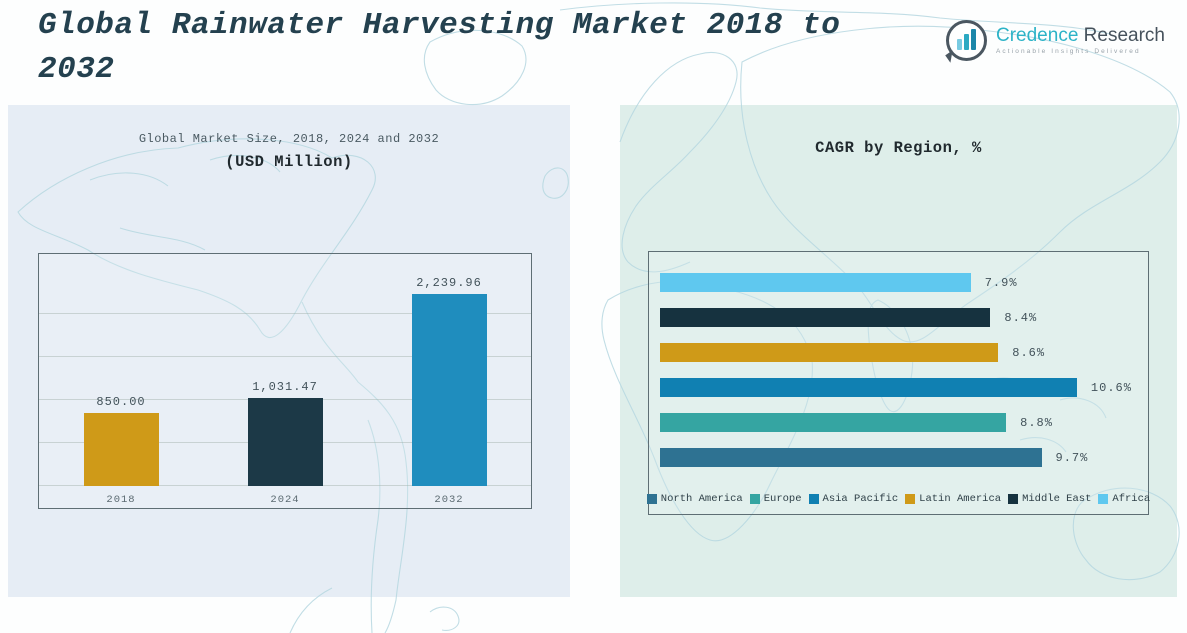 The image size is (1187, 633). I want to click on cagr-chart-title: CAGR by Region, %, so click(898, 148).